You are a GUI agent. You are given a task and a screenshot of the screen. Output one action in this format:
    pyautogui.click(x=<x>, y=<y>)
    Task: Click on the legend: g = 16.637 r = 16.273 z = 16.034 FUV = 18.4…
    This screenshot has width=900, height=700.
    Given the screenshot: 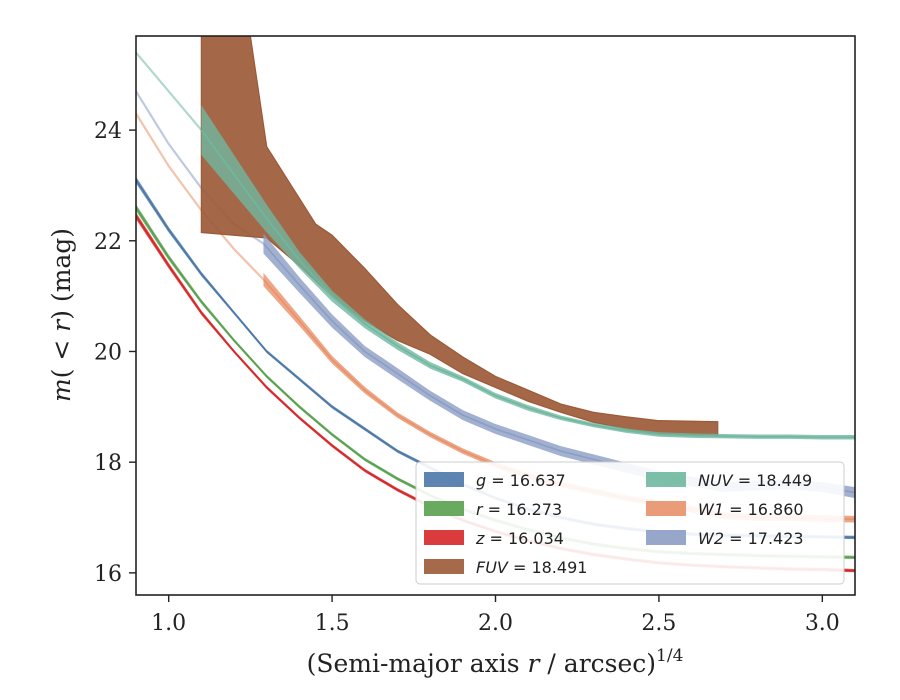 What is the action you would take?
    pyautogui.click(x=630, y=523)
    